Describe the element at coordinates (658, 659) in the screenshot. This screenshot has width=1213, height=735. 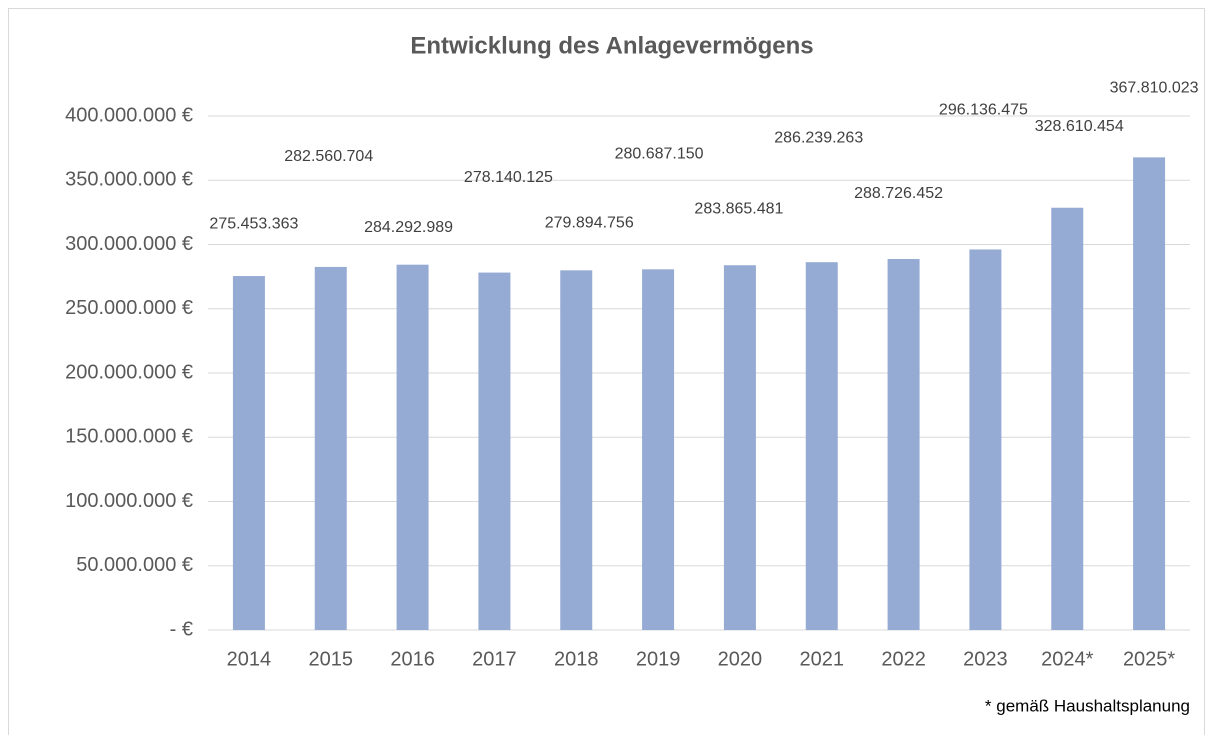
I see `x-tick-label: 2019` at that location.